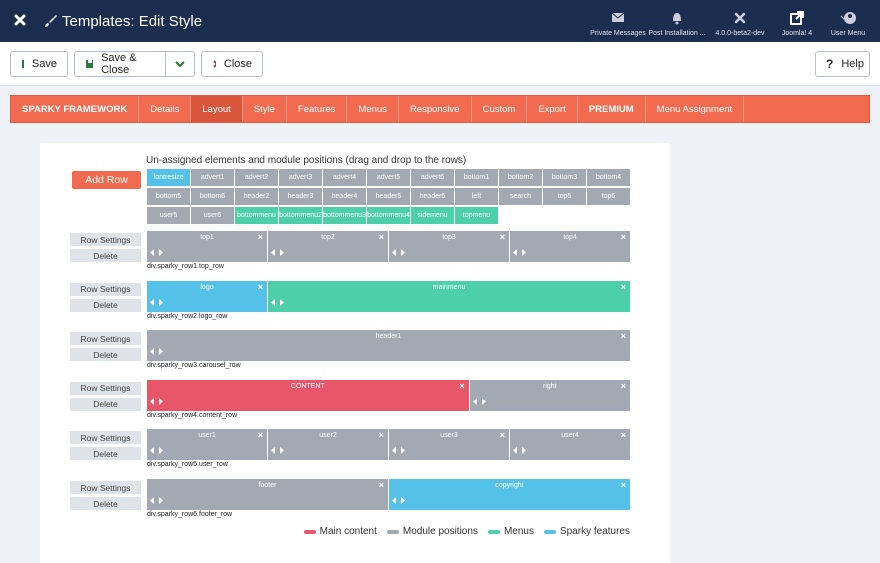  I want to click on header-item: 4.0.0-beta2-dev, so click(740, 23).